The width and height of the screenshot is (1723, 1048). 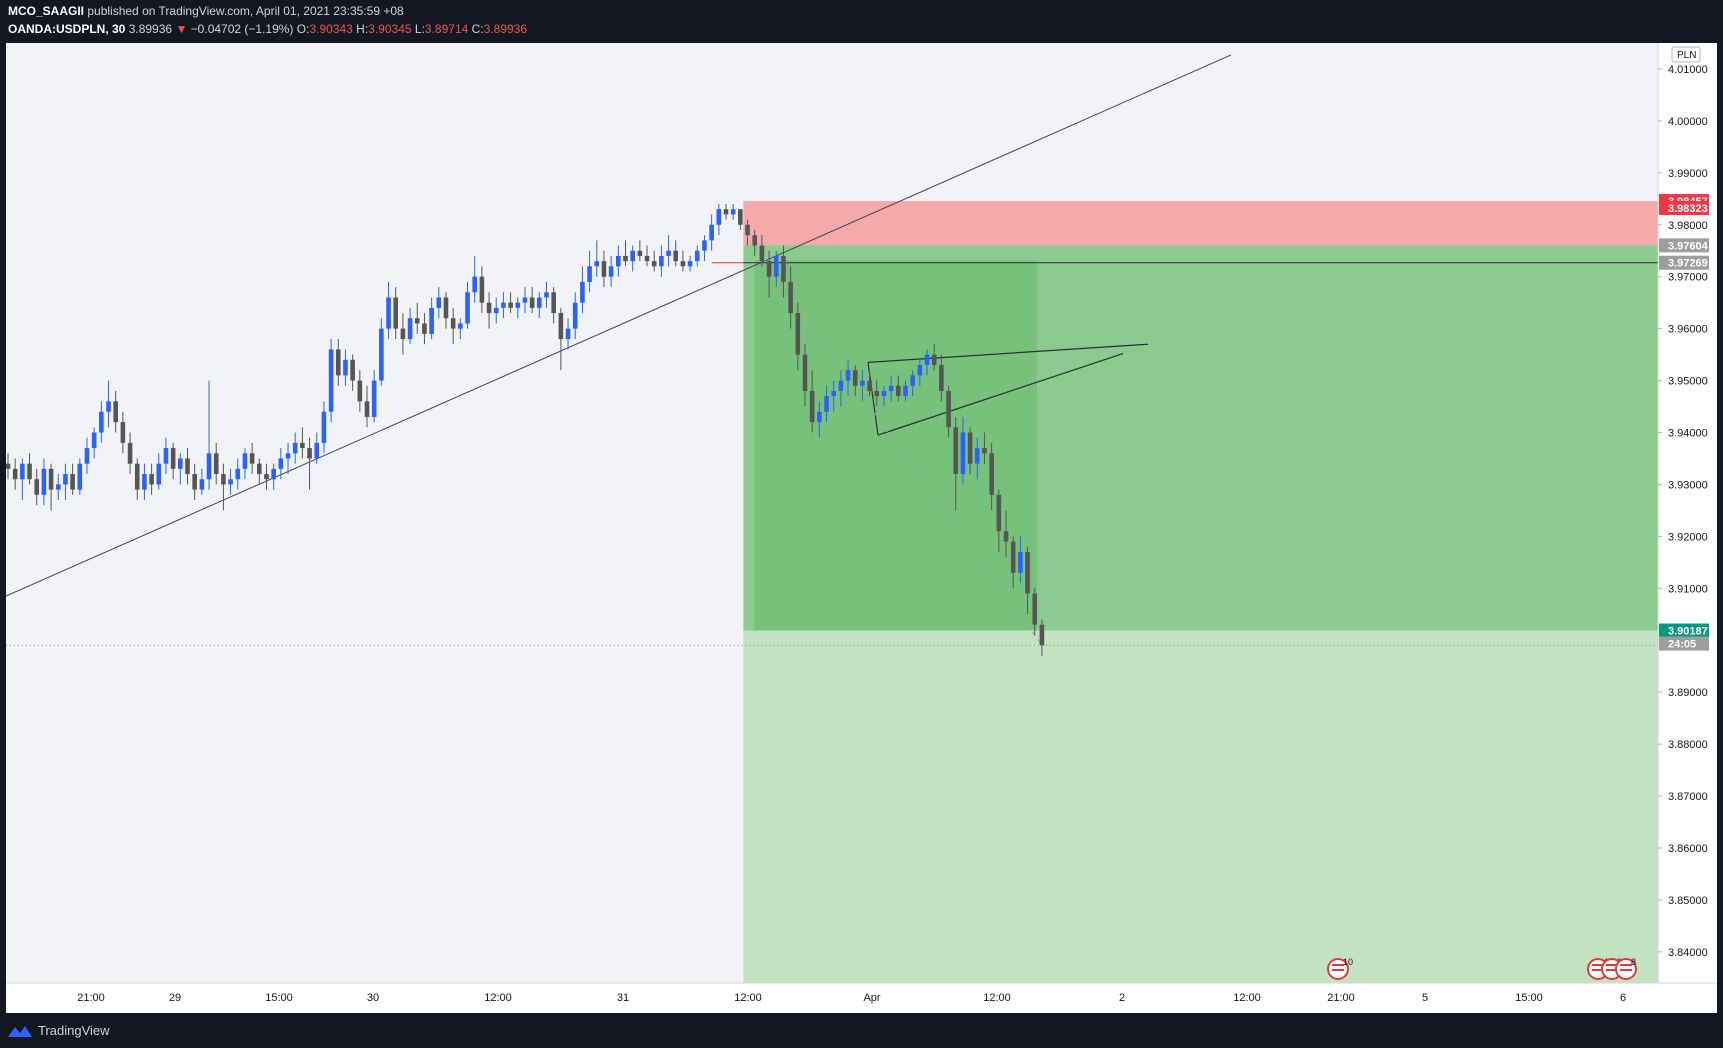 I want to click on price-label-text: 3.98323, so click(x=1688, y=209).